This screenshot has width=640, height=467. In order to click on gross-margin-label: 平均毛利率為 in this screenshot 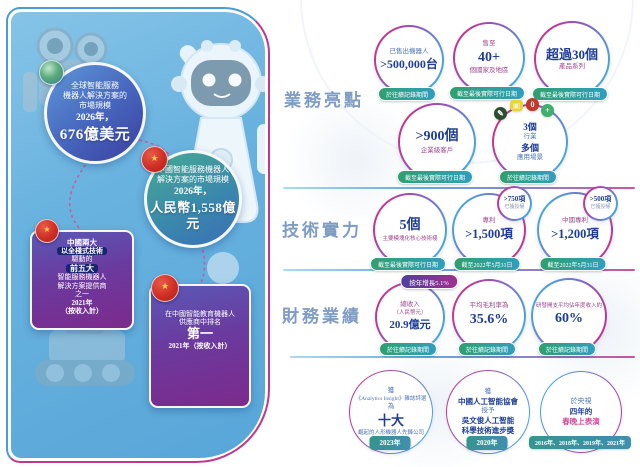, I will do `click(489, 306)`.